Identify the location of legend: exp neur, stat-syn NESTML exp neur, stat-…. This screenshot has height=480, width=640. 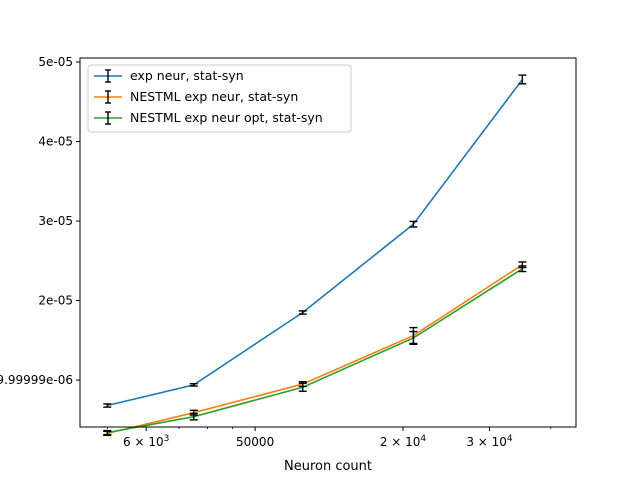
(219, 98).